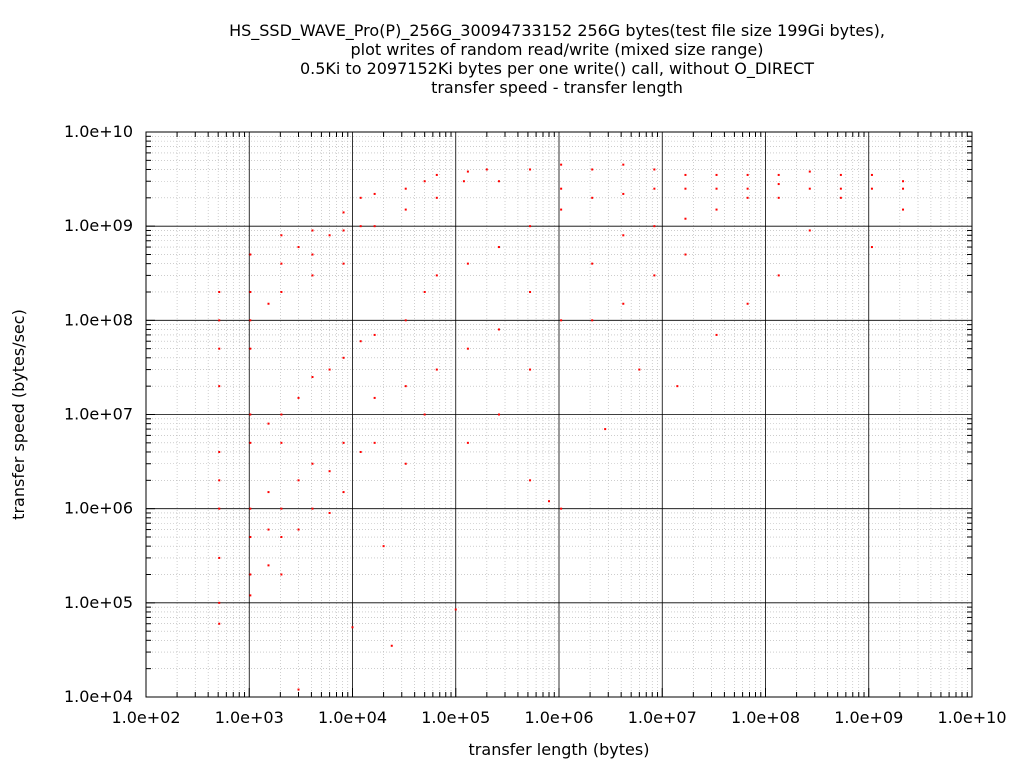  Describe the element at coordinates (352, 717) in the screenshot. I see `x-tick-label: 1.0e+04` at that location.